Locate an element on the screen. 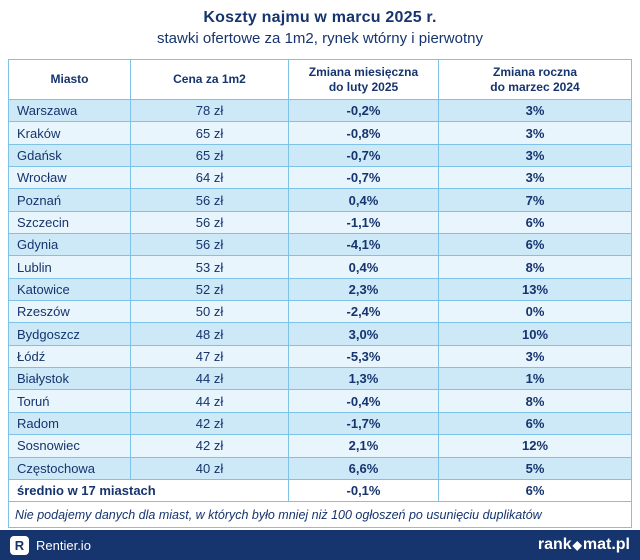  city-cell: Lublin is located at coordinates (69, 267).